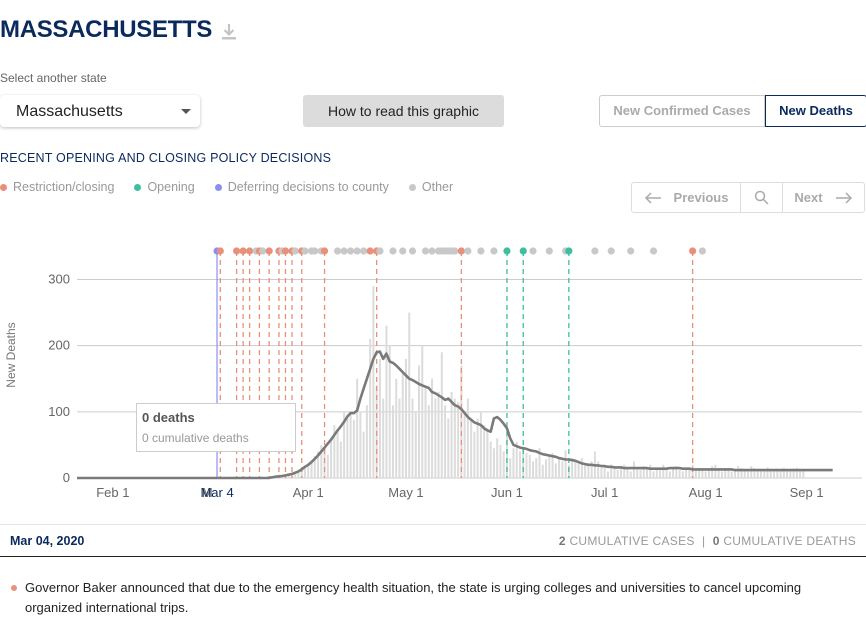  What do you see at coordinates (808, 197) in the screenshot?
I see `next-label: Next` at bounding box center [808, 197].